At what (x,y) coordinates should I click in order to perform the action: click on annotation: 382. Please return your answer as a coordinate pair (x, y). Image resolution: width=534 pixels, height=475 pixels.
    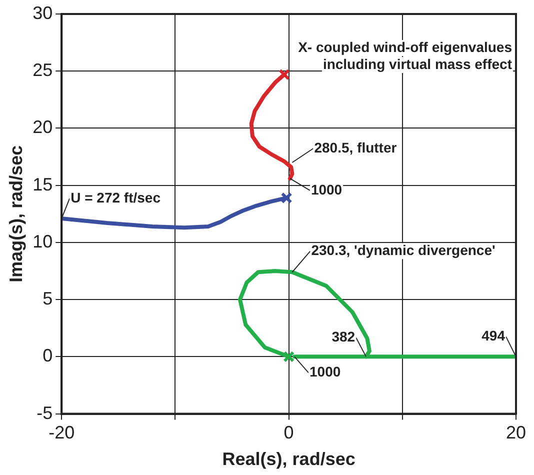
    Looking at the image, I should click on (344, 336).